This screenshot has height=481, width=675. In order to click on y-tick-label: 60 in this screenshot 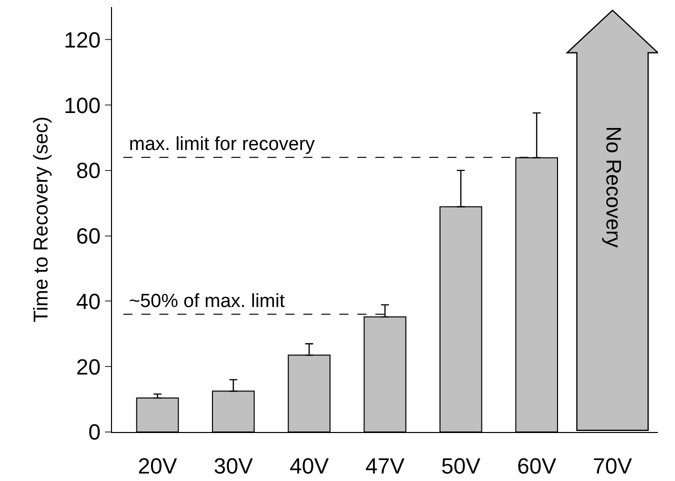, I will do `click(88, 236)`.